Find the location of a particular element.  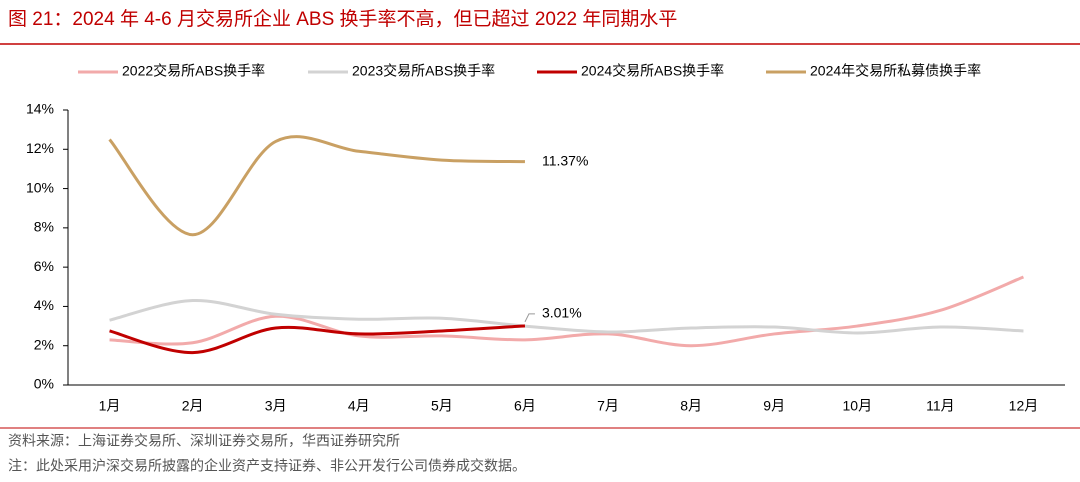

data-label: 3.01% is located at coordinates (562, 313).